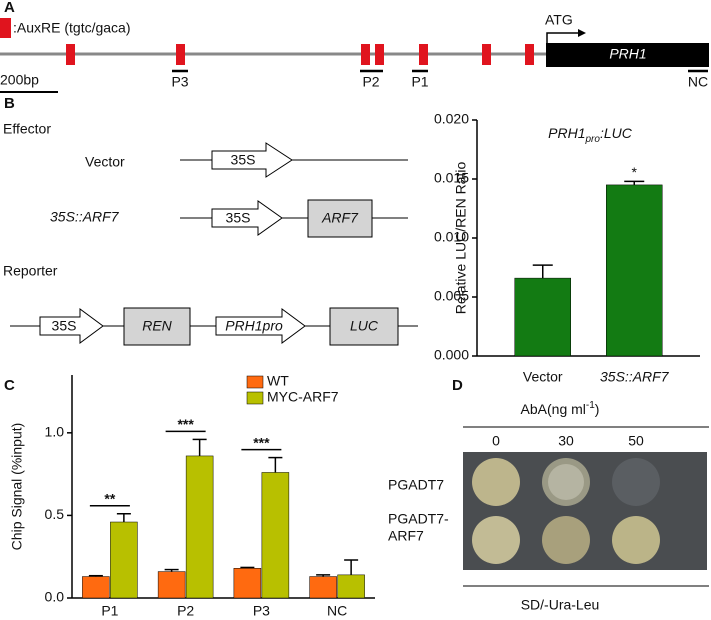 This screenshot has width=711, height=620. Describe the element at coordinates (406, 536) in the screenshot. I see `row-label: ARF7` at that location.